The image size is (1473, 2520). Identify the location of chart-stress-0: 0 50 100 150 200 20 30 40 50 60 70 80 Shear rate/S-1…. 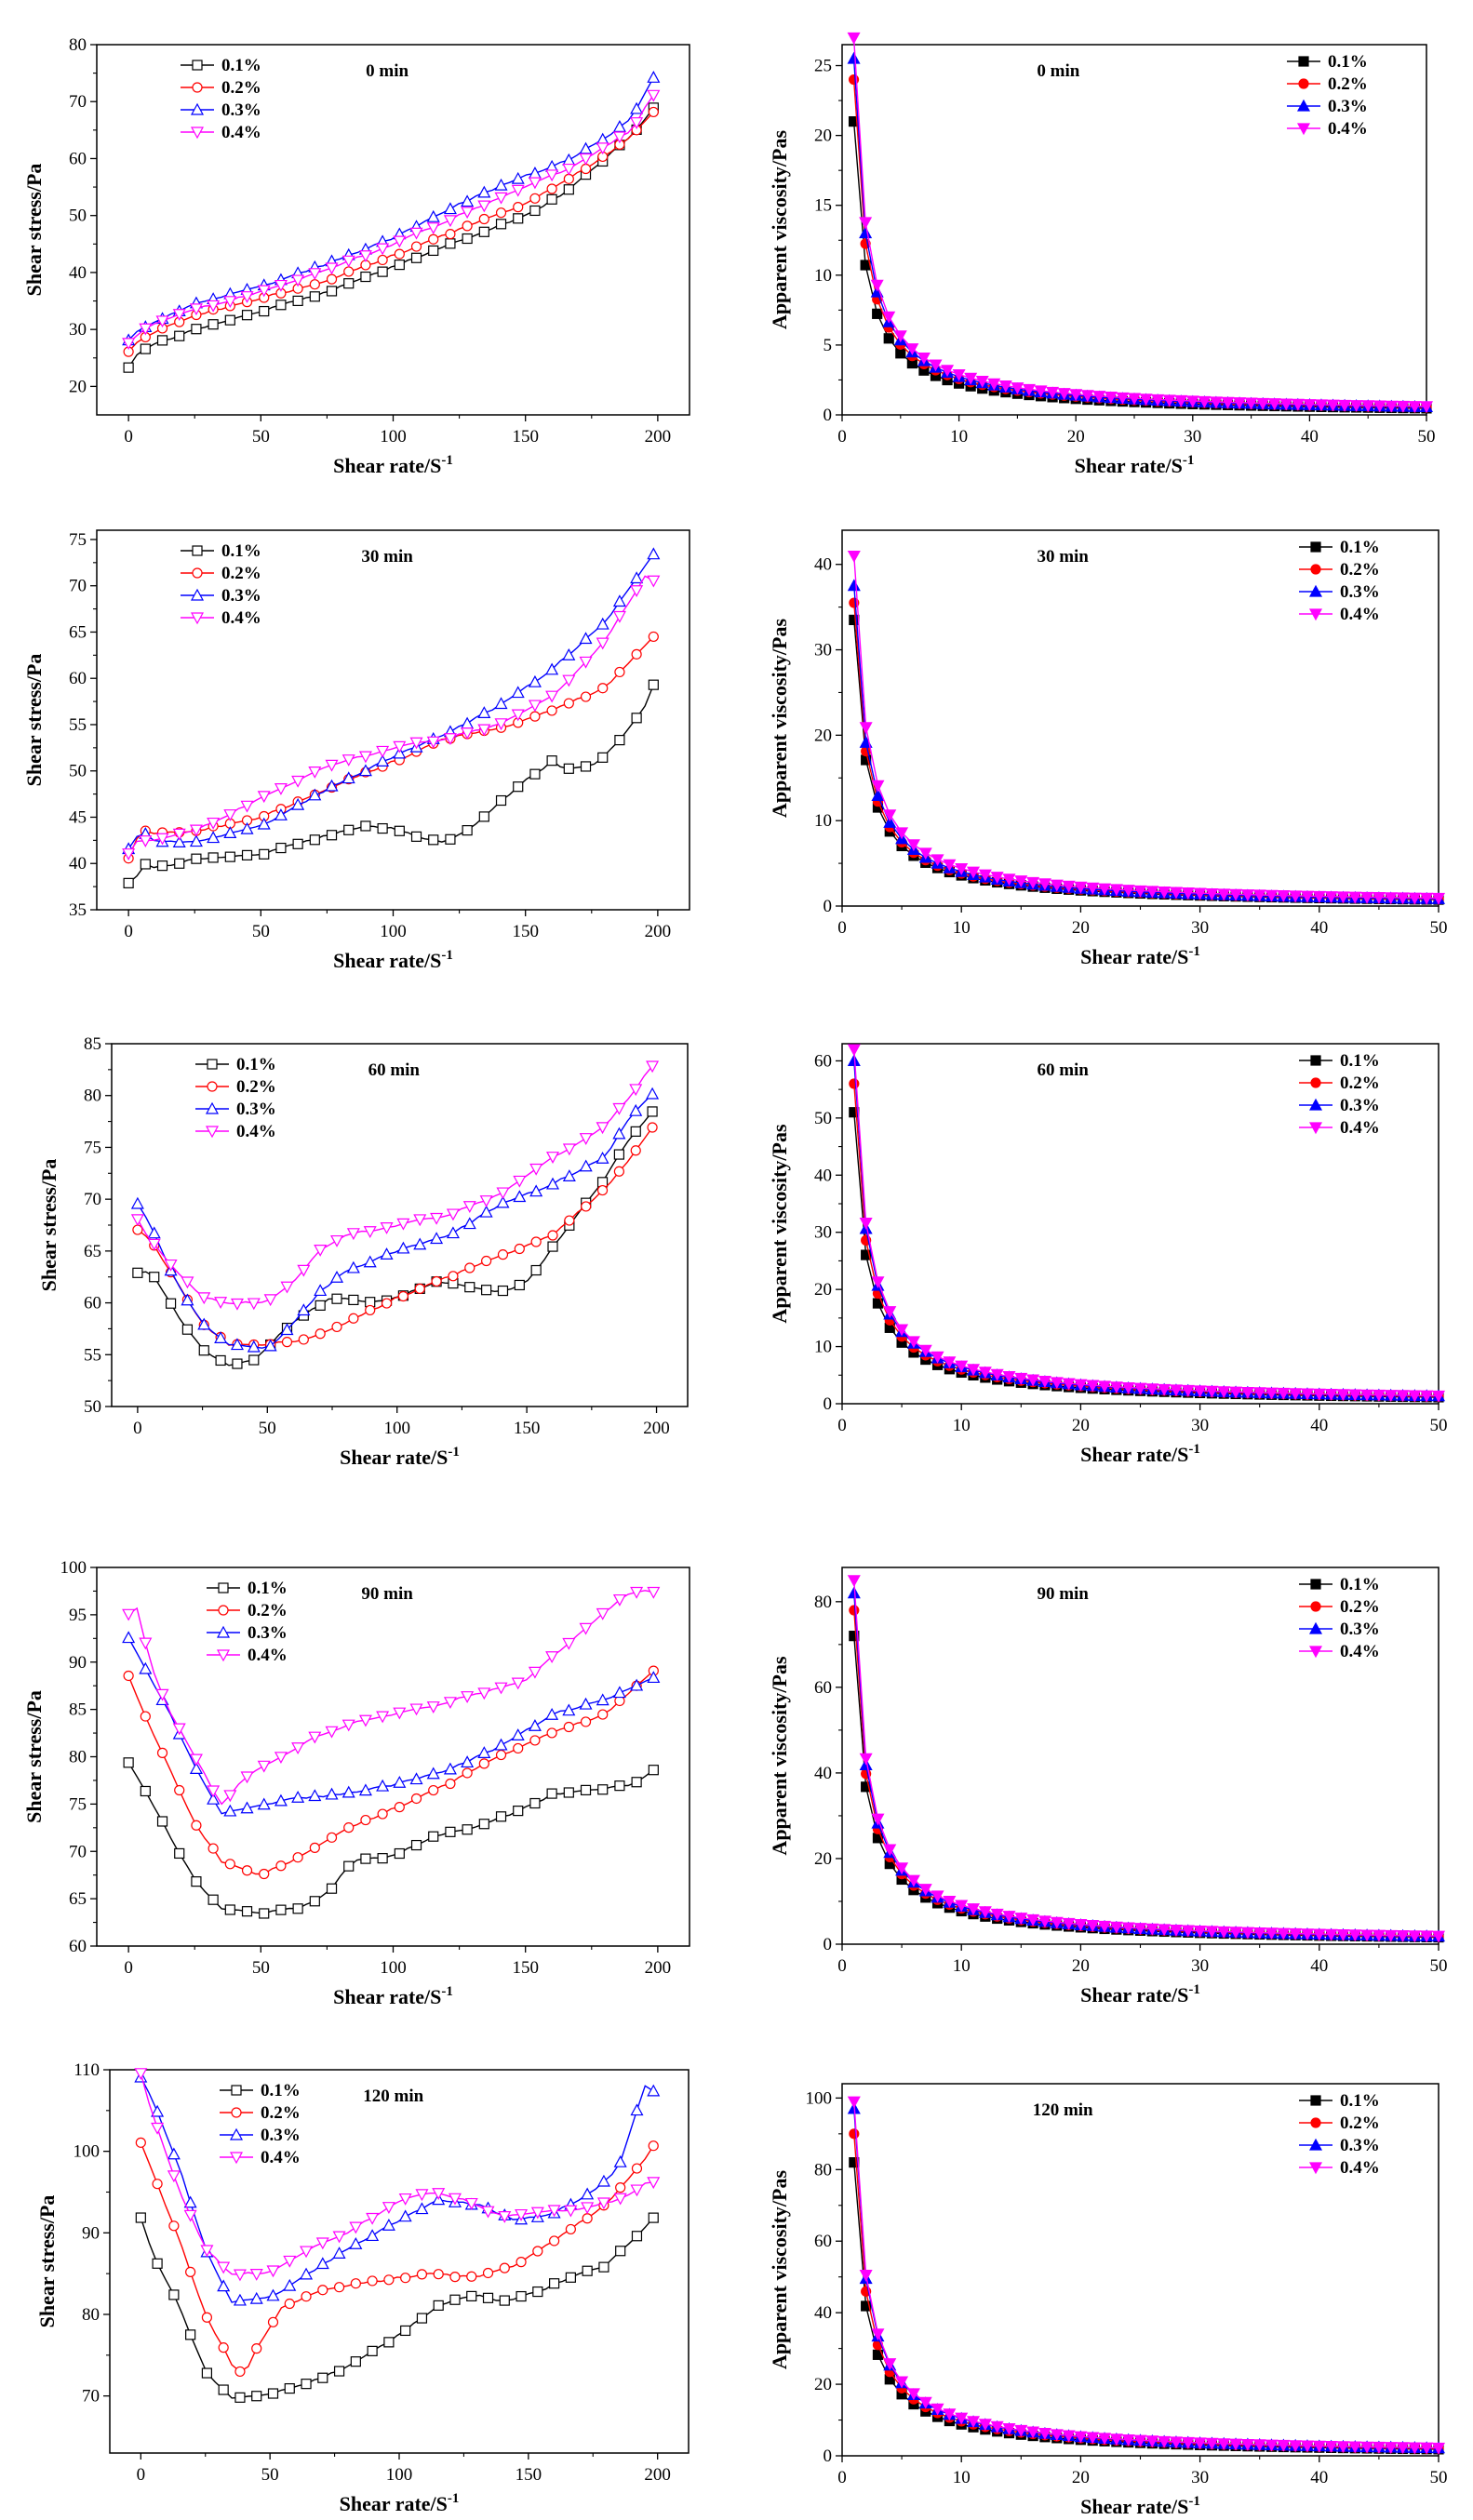
(356, 256).